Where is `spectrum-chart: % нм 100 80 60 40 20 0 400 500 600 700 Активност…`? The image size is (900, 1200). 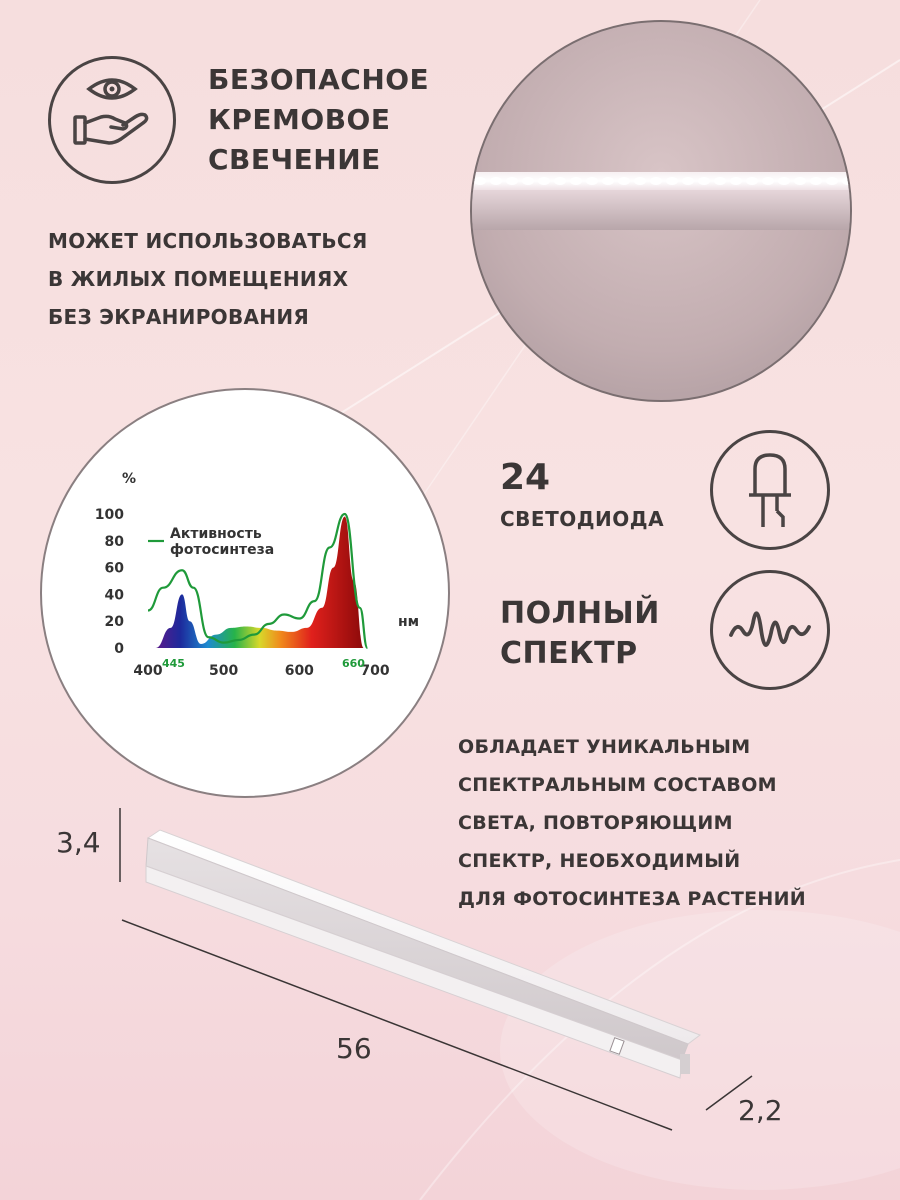
spectrum-chart: % нм 100 80 60 40 20 0 400 500 600 700 Активност… is located at coordinates (257, 575).